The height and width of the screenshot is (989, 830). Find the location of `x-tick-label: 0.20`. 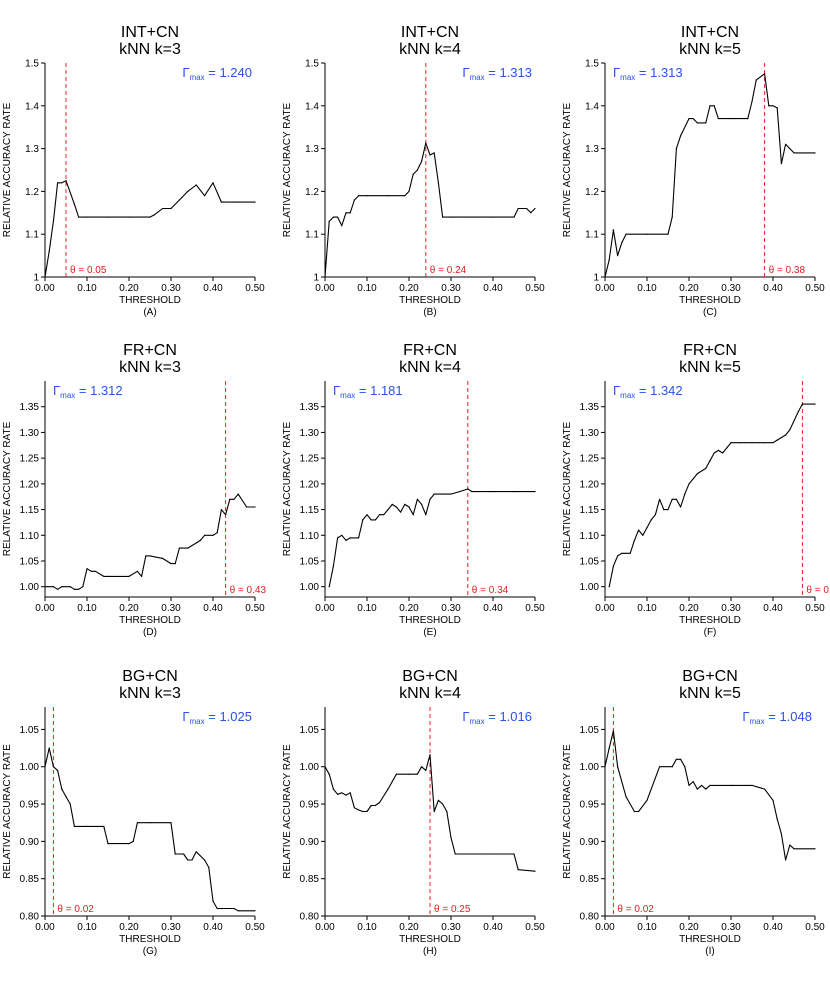

x-tick-label: 0.20 is located at coordinates (689, 608).